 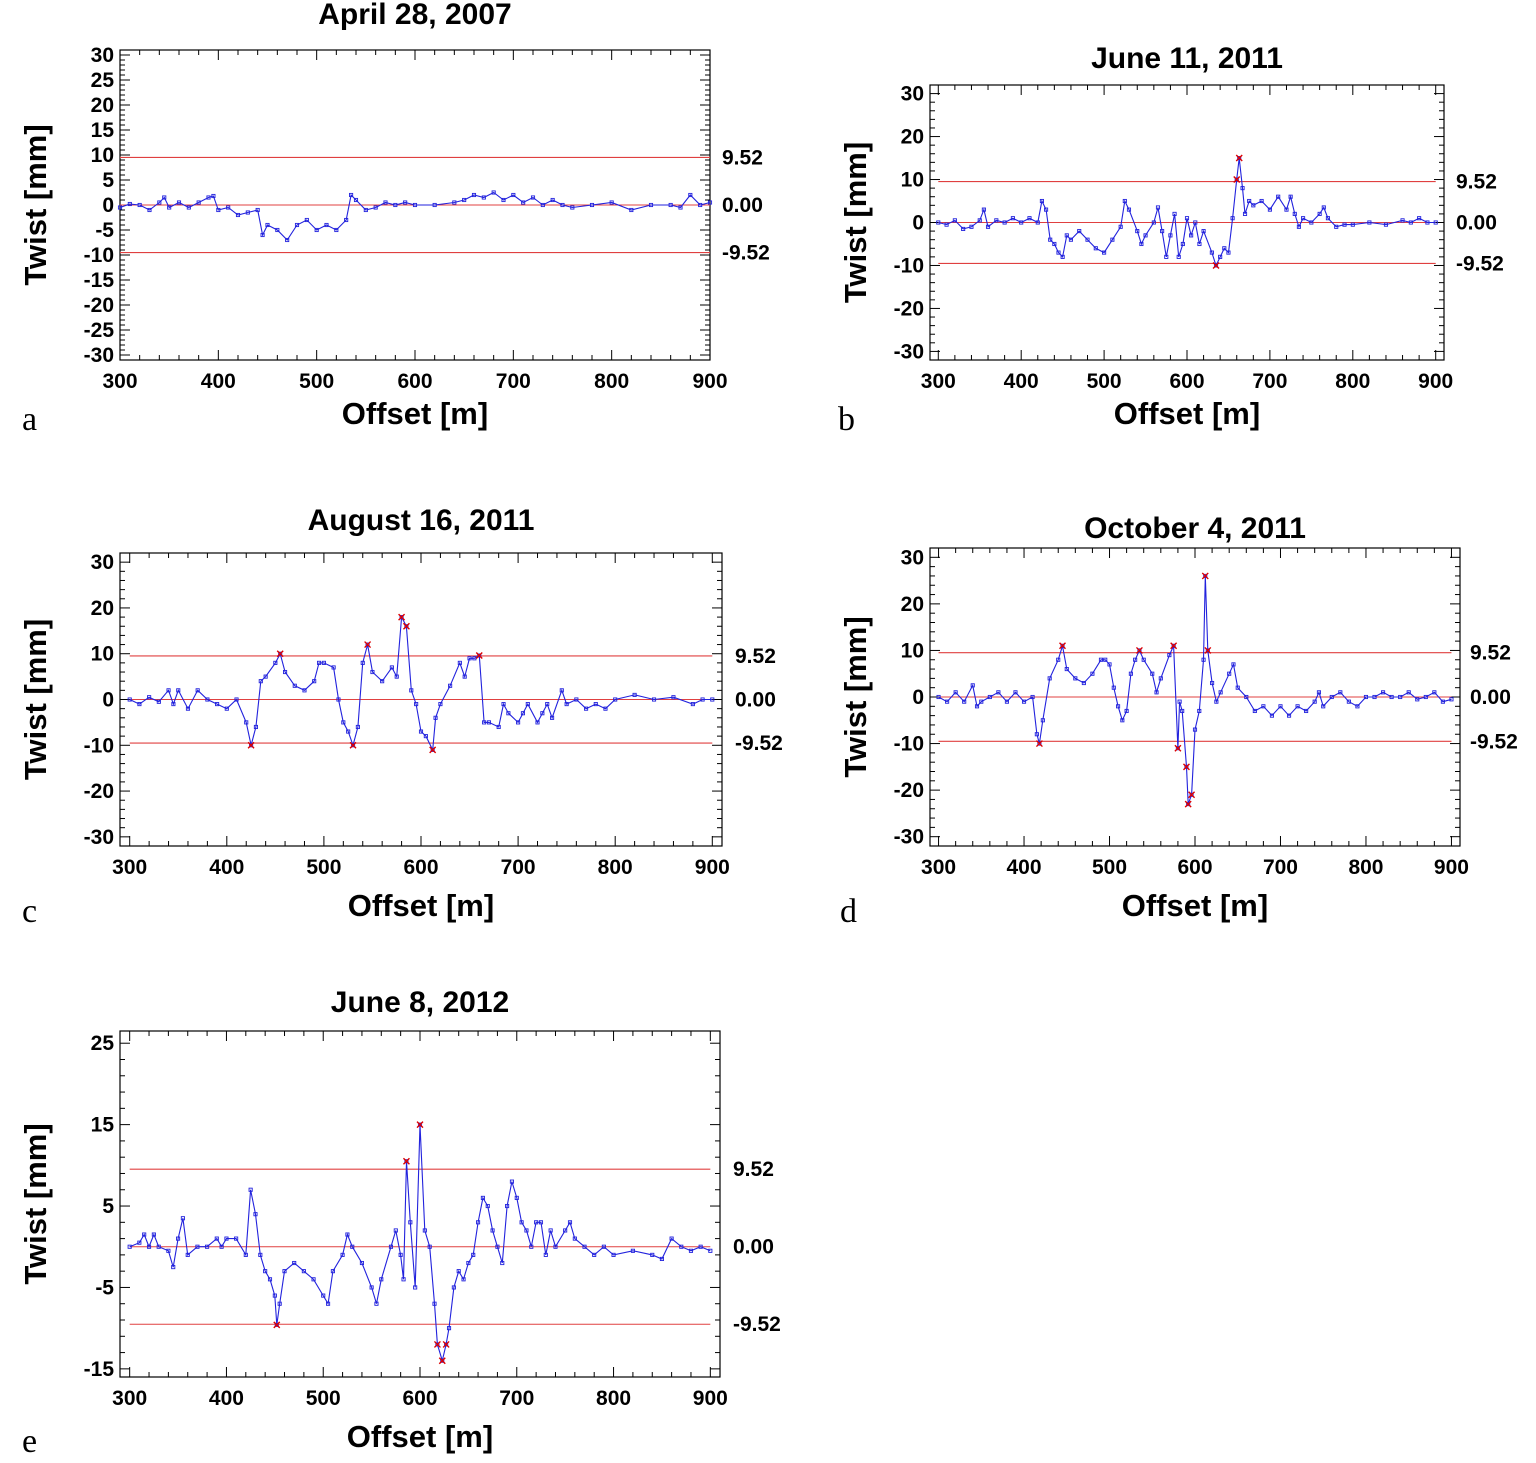 I want to click on x-tick-label: 300, so click(x=938, y=867).